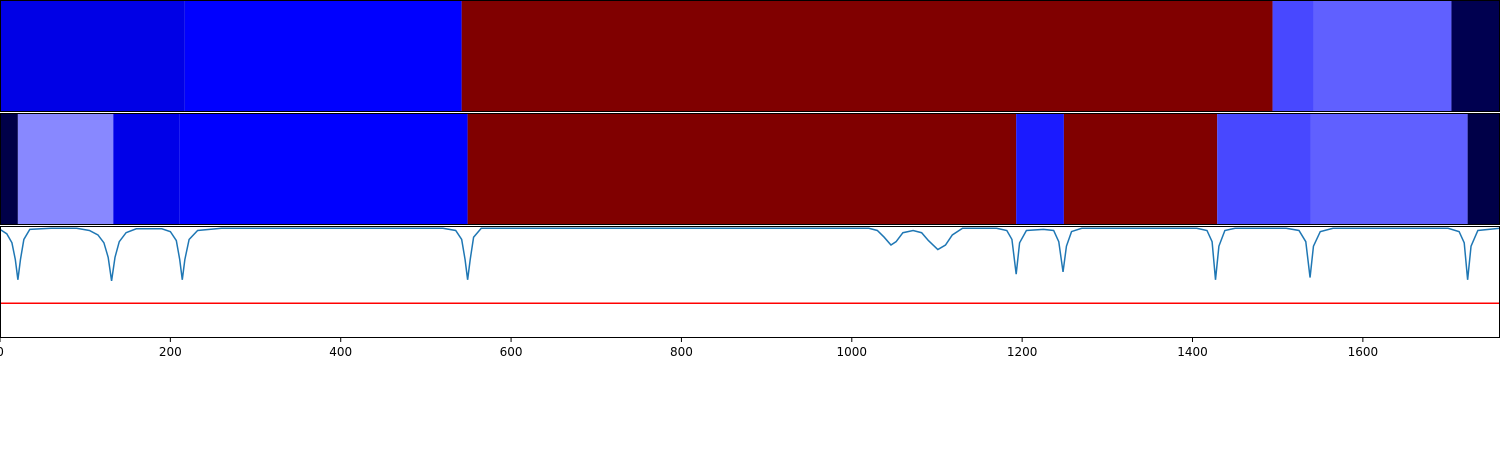 Image resolution: width=1500 pixels, height=450 pixels. What do you see at coordinates (1022, 352) in the screenshot?
I see `x-tick-label: 1200` at bounding box center [1022, 352].